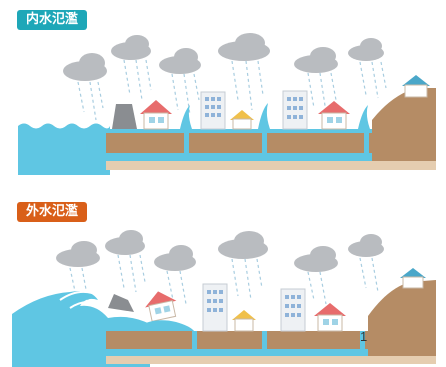 This screenshot has height=367, width=446. Describe the element at coordinates (64, 149) in the screenshot. I see `sea-water` at that location.